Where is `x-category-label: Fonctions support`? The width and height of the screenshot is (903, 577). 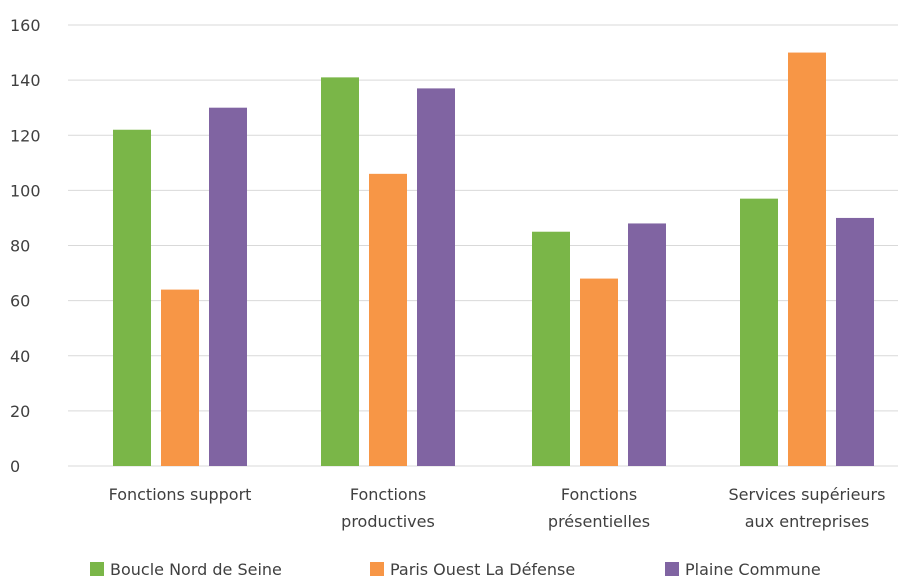
x-category-label: Fonctions support is located at coordinates (180, 494).